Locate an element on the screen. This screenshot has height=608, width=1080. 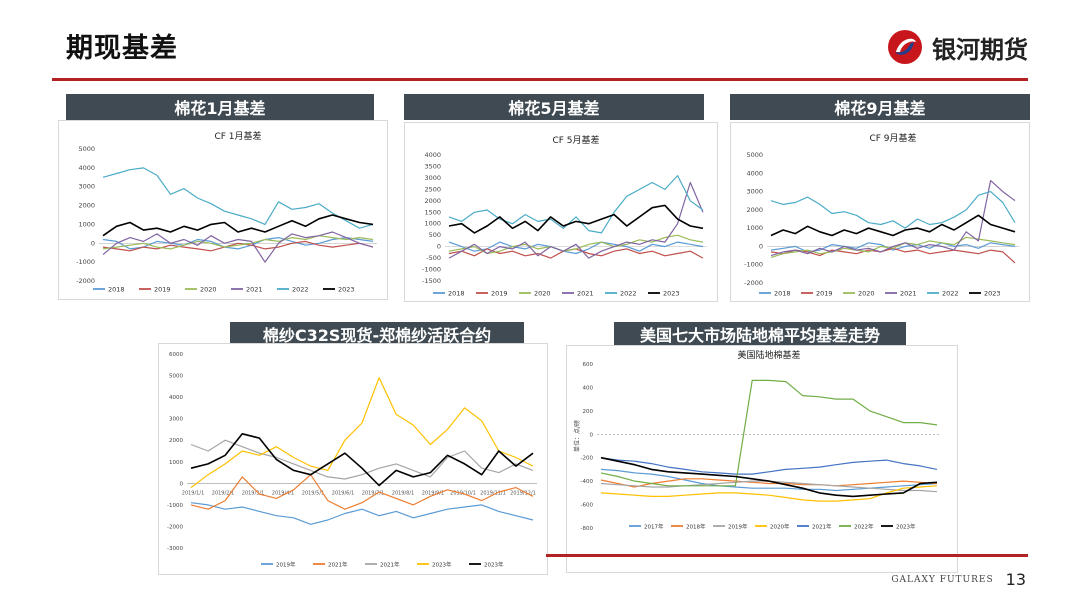
brand-name: 银河期货 is located at coordinates (980, 49).